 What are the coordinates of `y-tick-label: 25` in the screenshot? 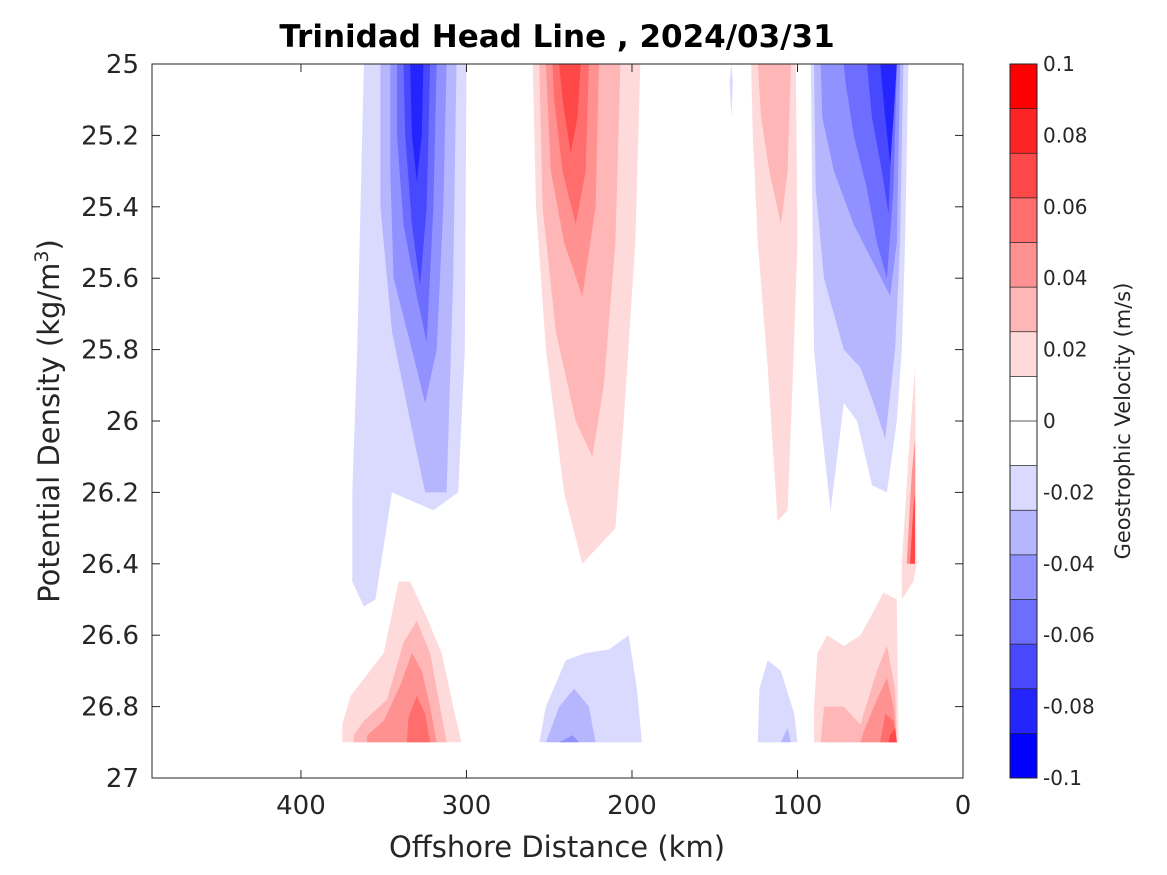 It's located at (122, 65).